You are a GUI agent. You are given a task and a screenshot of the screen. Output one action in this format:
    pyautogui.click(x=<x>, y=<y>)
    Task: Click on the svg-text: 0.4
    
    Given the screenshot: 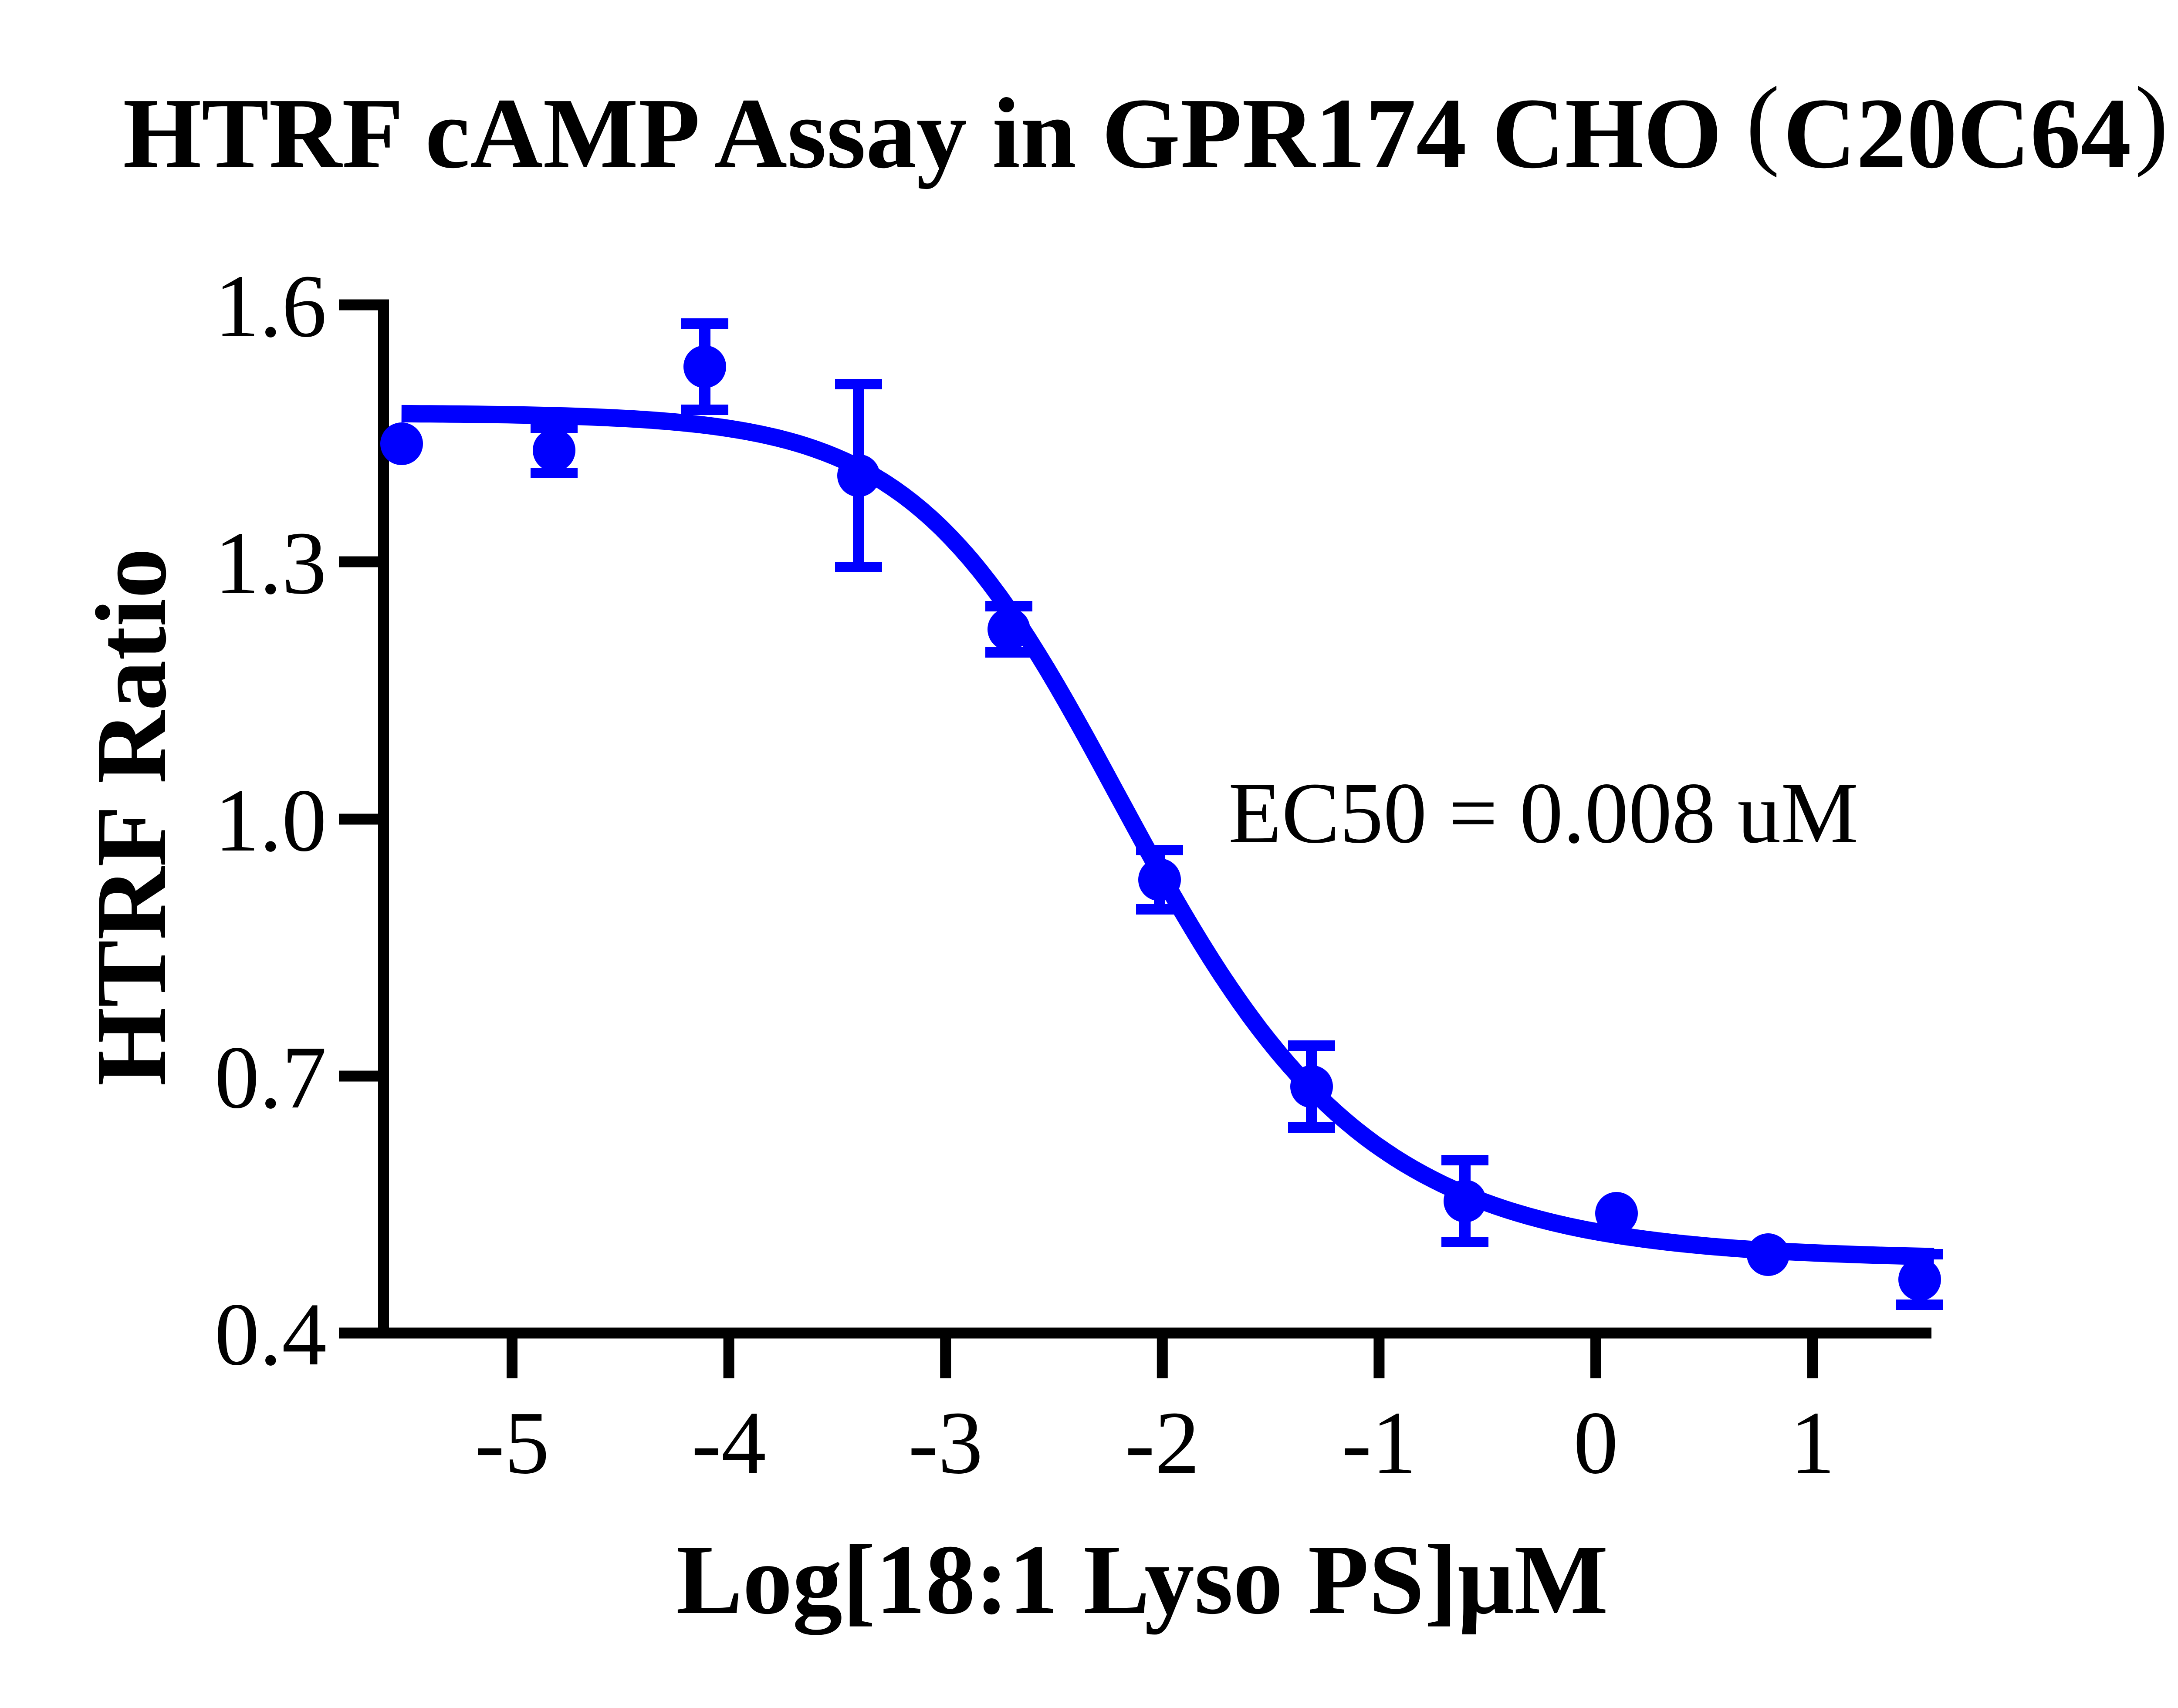 What is the action you would take?
    pyautogui.click(x=271, y=1334)
    